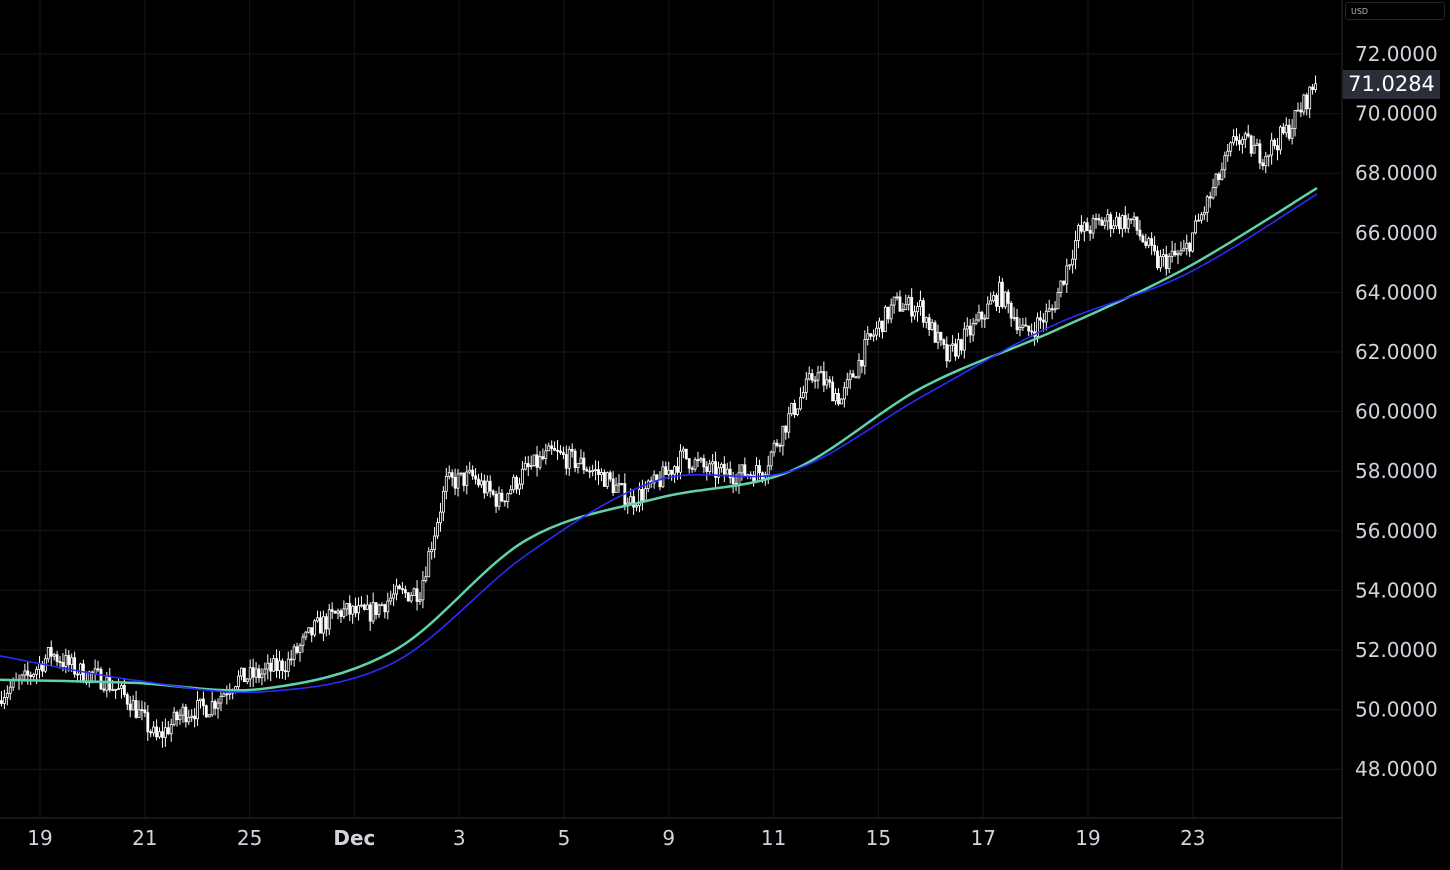 Image resolution: width=1450 pixels, height=870 pixels. I want to click on y-tick-label: 56.0000, so click(1396, 531).